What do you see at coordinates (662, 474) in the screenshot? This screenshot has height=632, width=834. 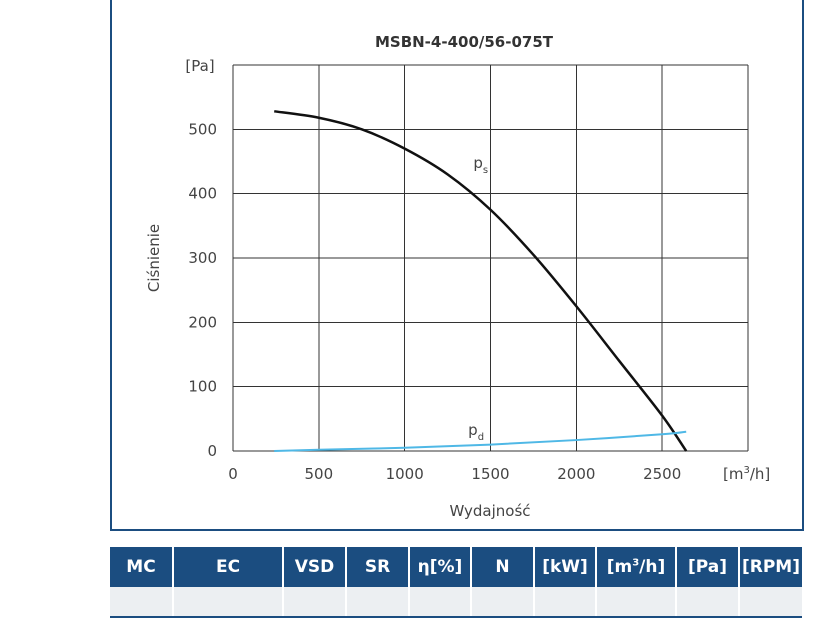 I see `x-tick-label: 2500` at bounding box center [662, 474].